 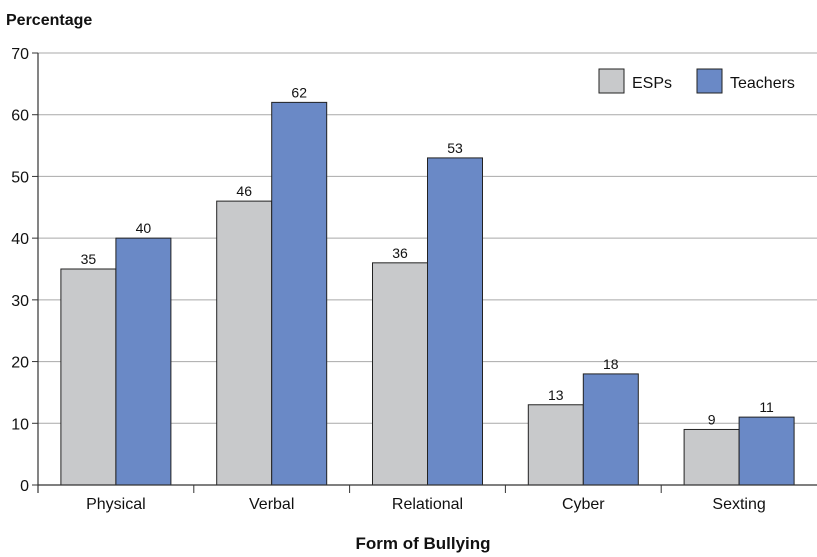 I want to click on bar-value-label: 18, so click(x=611, y=364).